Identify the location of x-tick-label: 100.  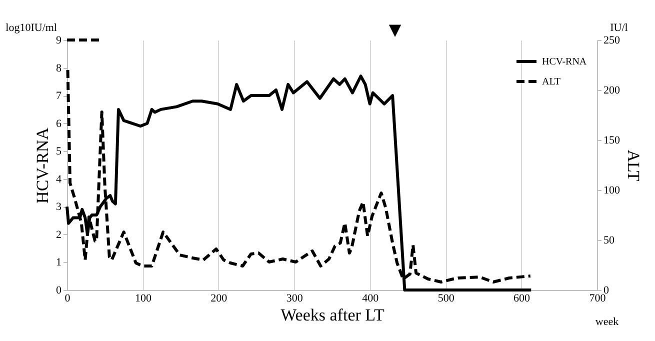
(143, 298).